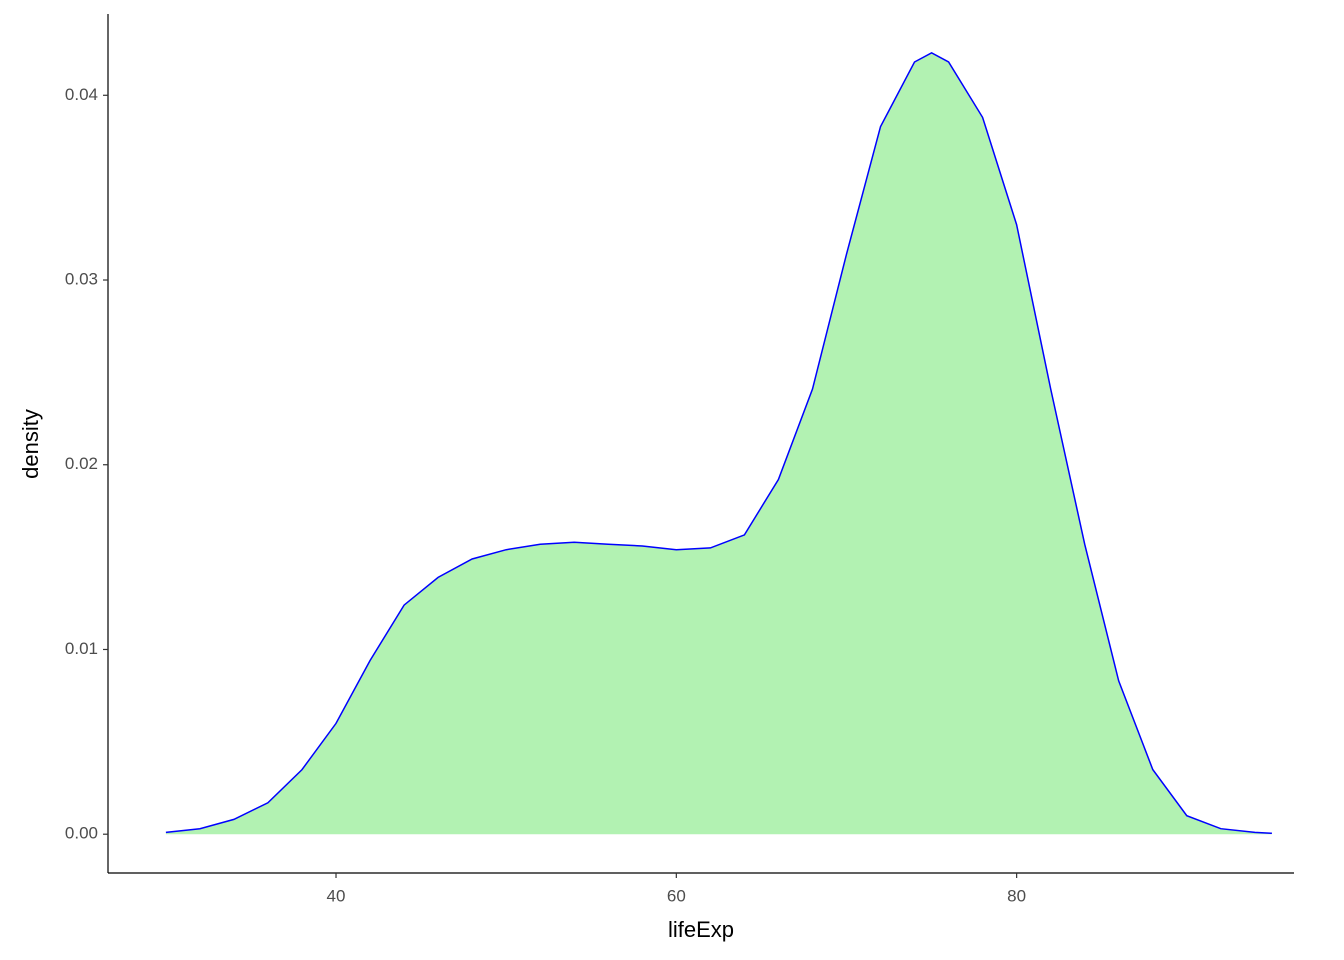 The width and height of the screenshot is (1344, 960). What do you see at coordinates (701, 929) in the screenshot?
I see `x-axis-title: lifeExp` at bounding box center [701, 929].